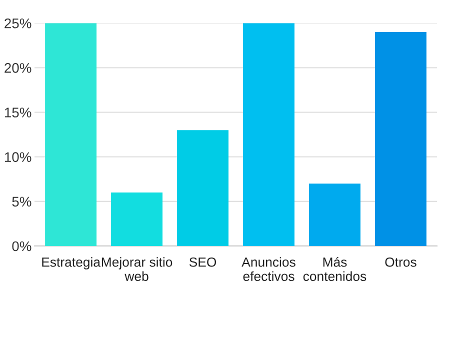  What do you see at coordinates (334, 268) in the screenshot?
I see `x-tick-label: Más contenidos` at bounding box center [334, 268].